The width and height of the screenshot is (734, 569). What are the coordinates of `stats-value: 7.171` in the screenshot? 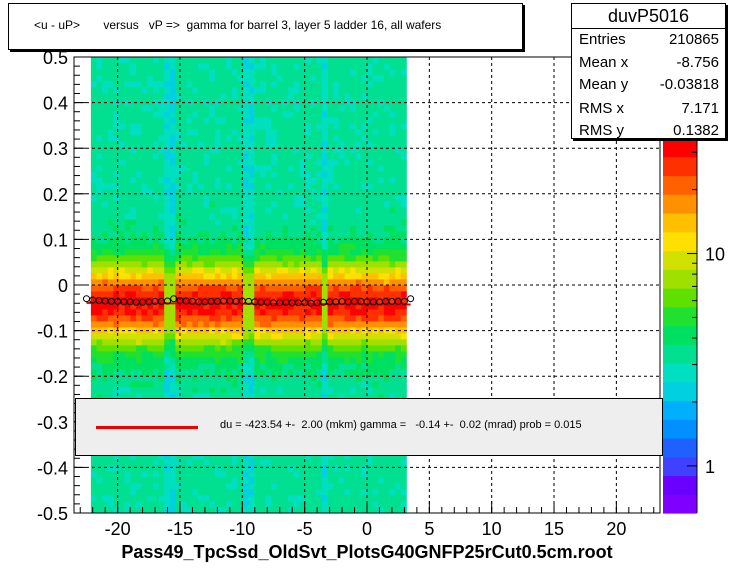 It's located at (700, 108).